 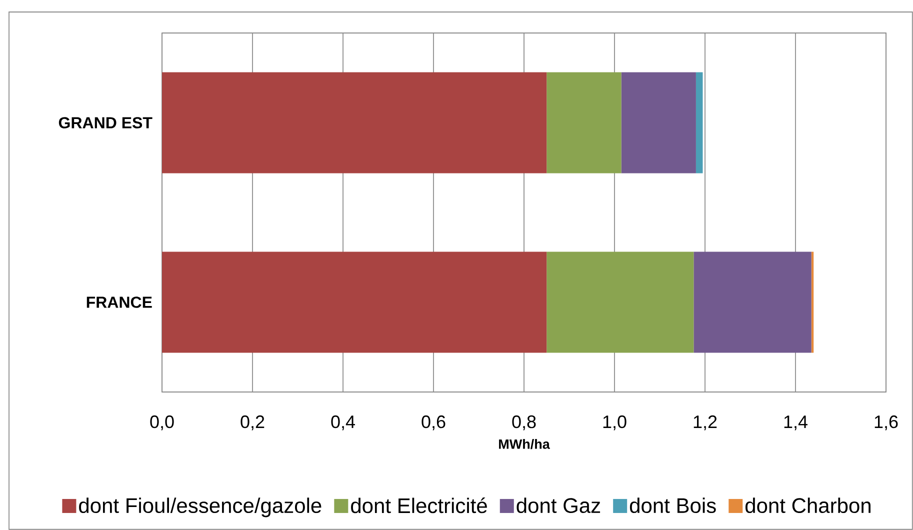 What do you see at coordinates (343, 422) in the screenshot?
I see `x-tick-label: 0,4` at bounding box center [343, 422].